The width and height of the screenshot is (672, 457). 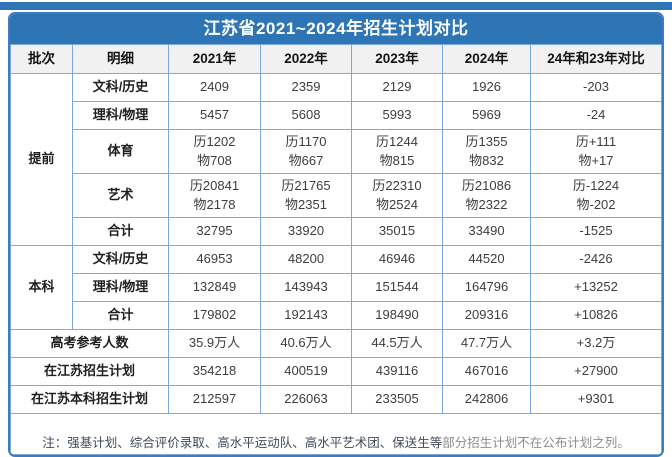 What do you see at coordinates (397, 87) in the screenshot?
I see `value-cell: 2129` at bounding box center [397, 87].